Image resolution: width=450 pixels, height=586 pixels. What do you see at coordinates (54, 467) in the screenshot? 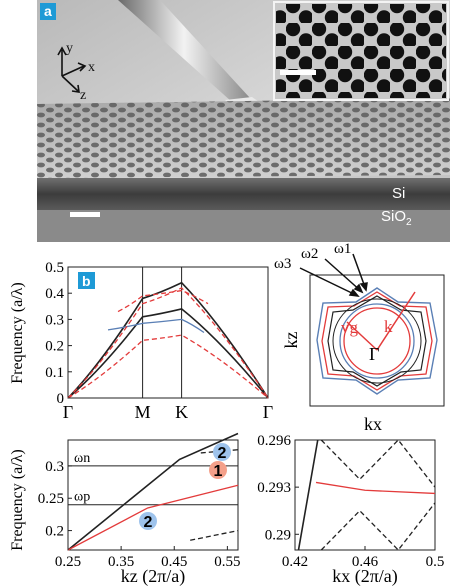
I see `dkz-ytick-label-2: 0.3` at bounding box center [54, 467].